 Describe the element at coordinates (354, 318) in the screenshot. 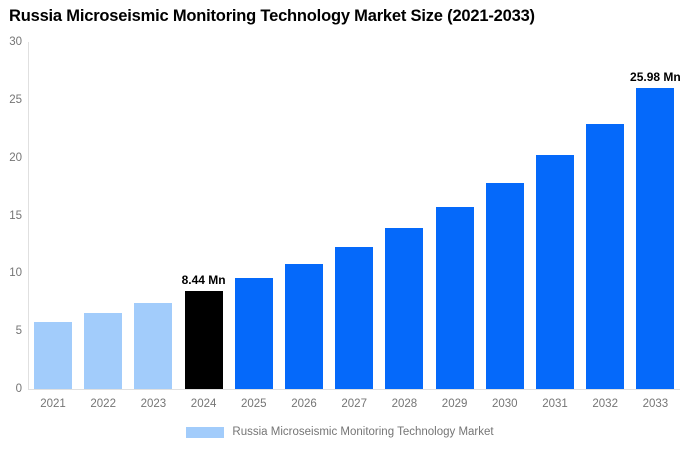

I see `bar-2027` at that location.